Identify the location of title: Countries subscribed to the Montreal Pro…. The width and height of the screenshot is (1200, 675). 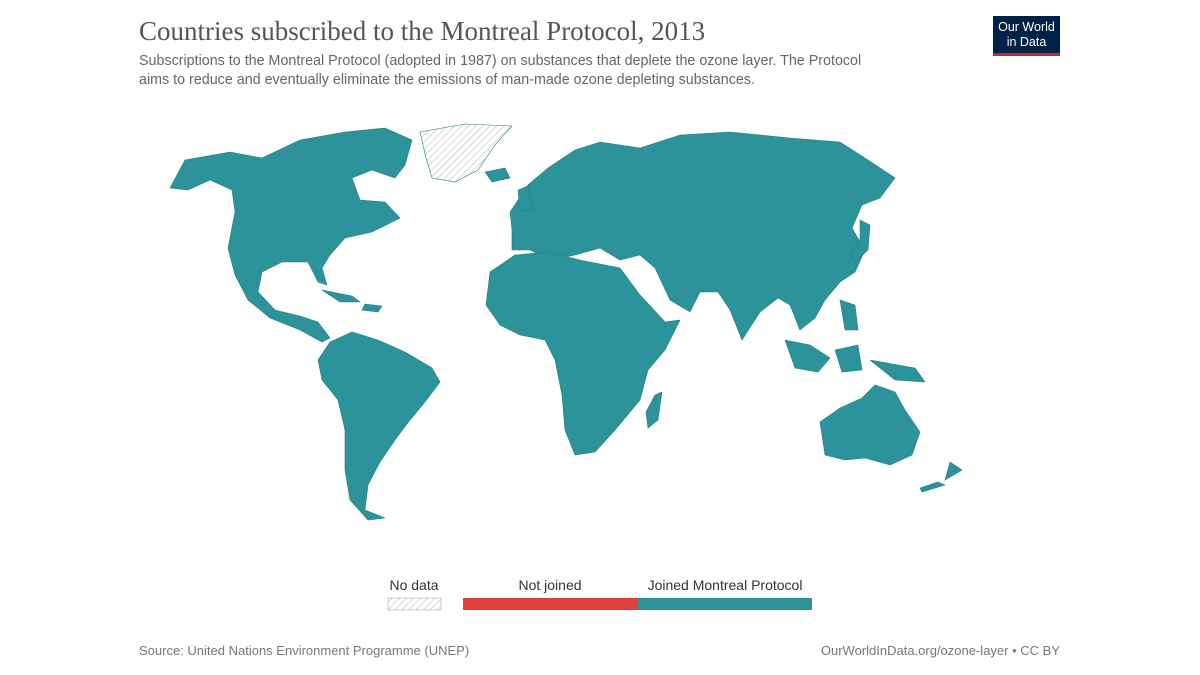
(422, 31).